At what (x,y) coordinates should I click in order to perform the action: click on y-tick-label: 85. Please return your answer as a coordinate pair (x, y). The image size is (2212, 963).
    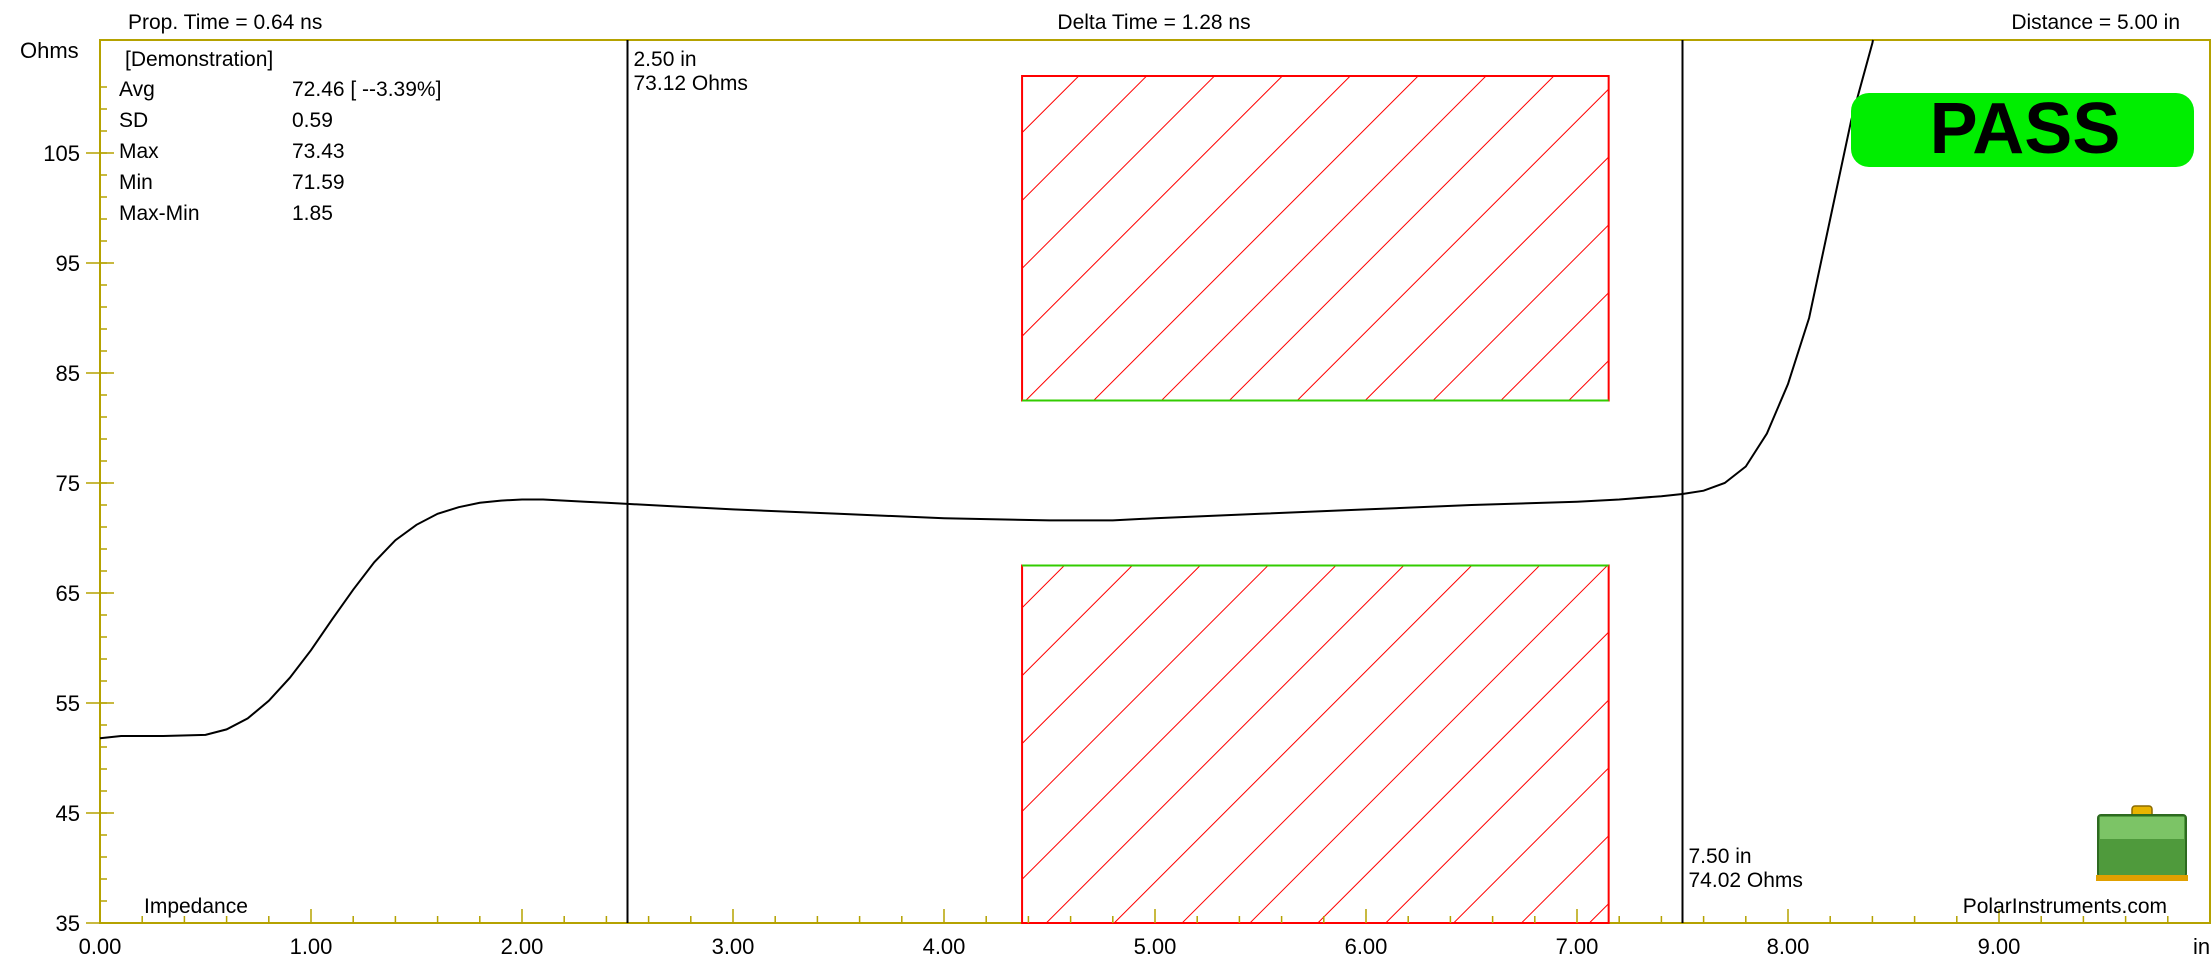
    Looking at the image, I should click on (68, 373).